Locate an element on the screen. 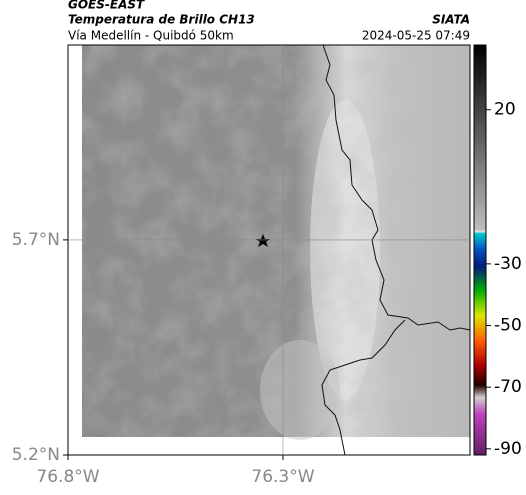 Image resolution: width=526 pixels, height=495 pixels. location: Vía Medellín - Quibdó 50km is located at coordinates (151, 36).